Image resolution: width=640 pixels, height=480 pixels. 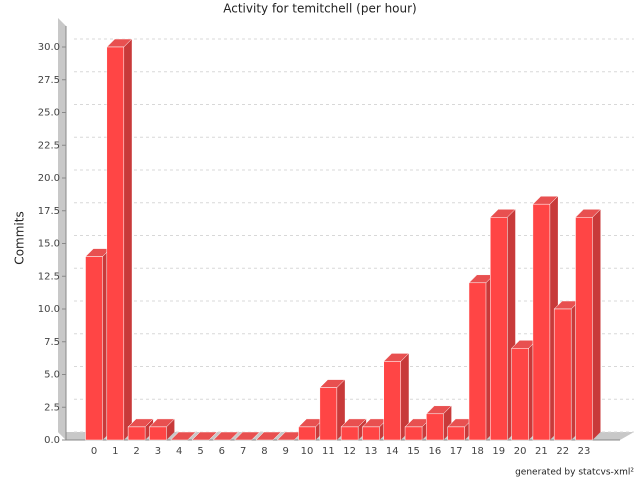 What do you see at coordinates (320, 9) in the screenshot?
I see `chart-title: Activity for temitchell (per hour)` at bounding box center [320, 9].